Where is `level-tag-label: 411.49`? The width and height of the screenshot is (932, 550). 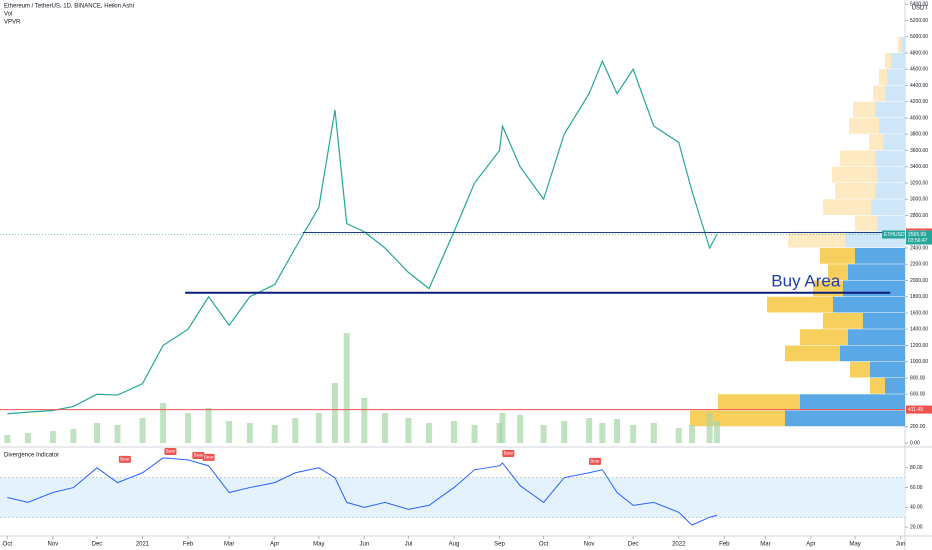 level-tag-label: 411.49 is located at coordinates (915, 410).